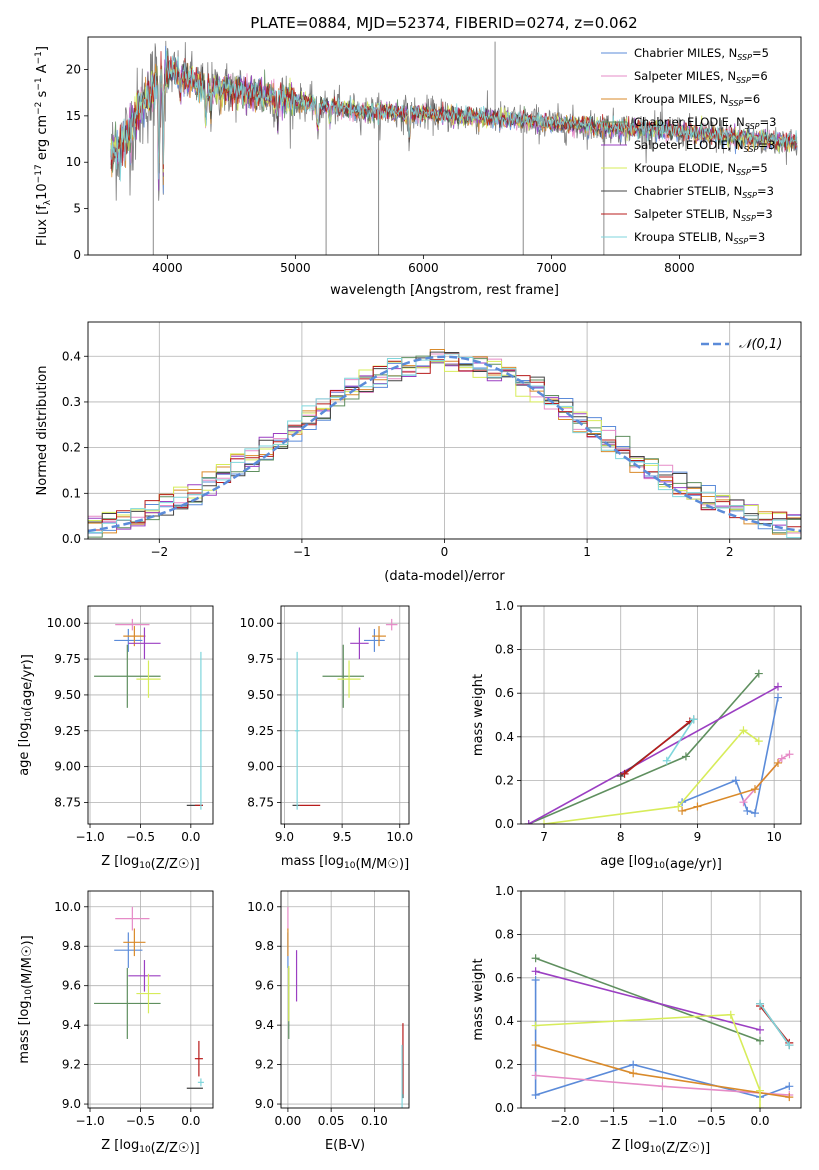  What do you see at coordinates (701, 54) in the screenshot?
I see `legend-entry: Chabrier MILES, NSSP=5` at bounding box center [701, 54].